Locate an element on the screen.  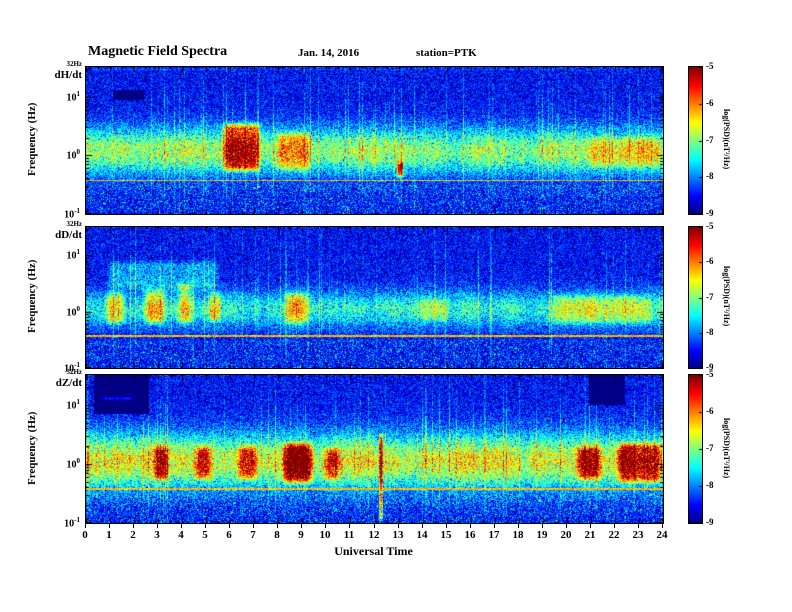
x-tick-label: 1 is located at coordinates (109, 535).